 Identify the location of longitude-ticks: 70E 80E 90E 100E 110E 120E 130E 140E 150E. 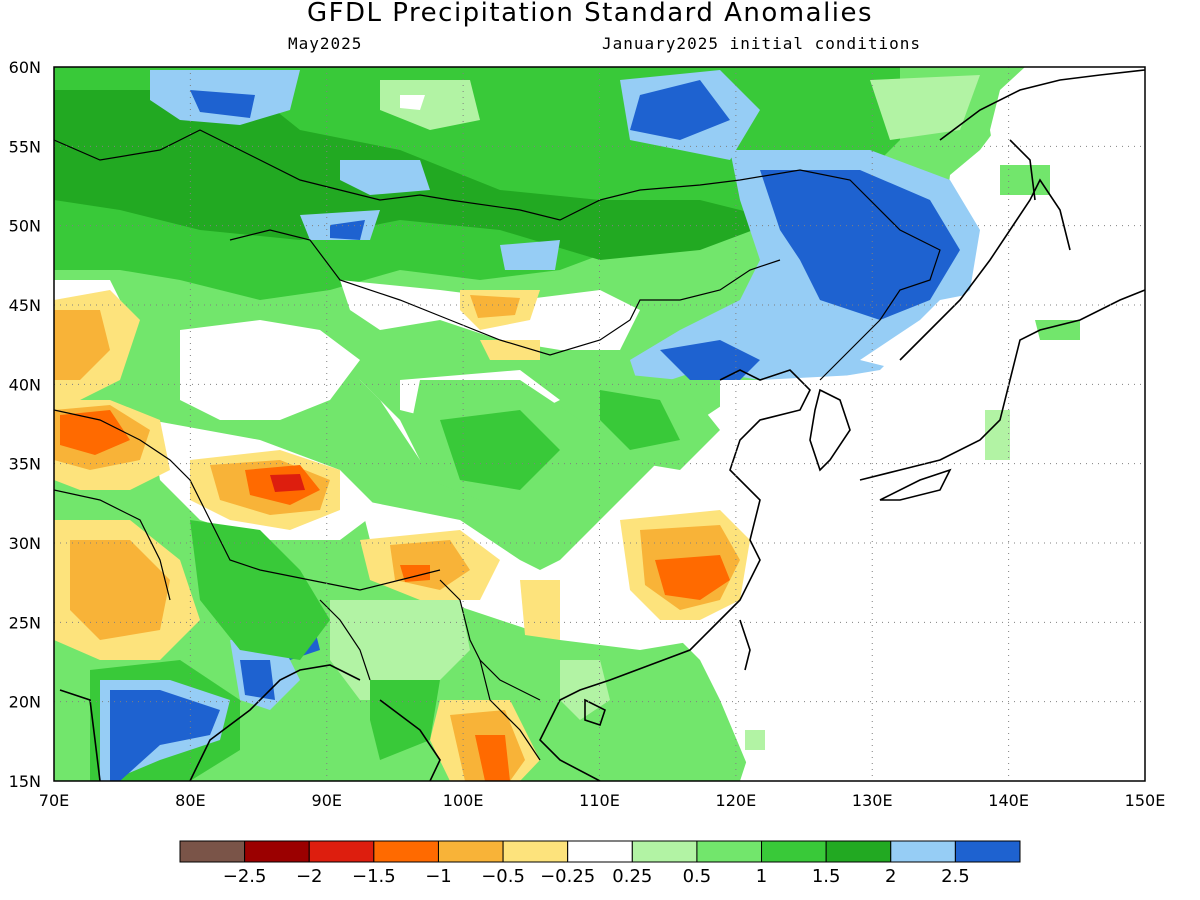
(602, 800).